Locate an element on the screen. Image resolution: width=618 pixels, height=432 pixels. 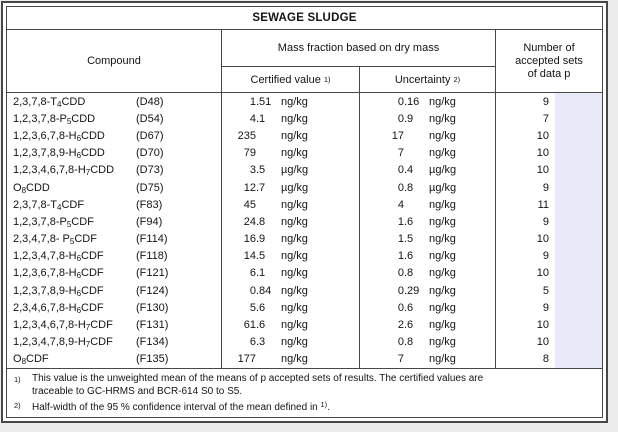
compound-code: (F121) is located at coordinates (152, 273).